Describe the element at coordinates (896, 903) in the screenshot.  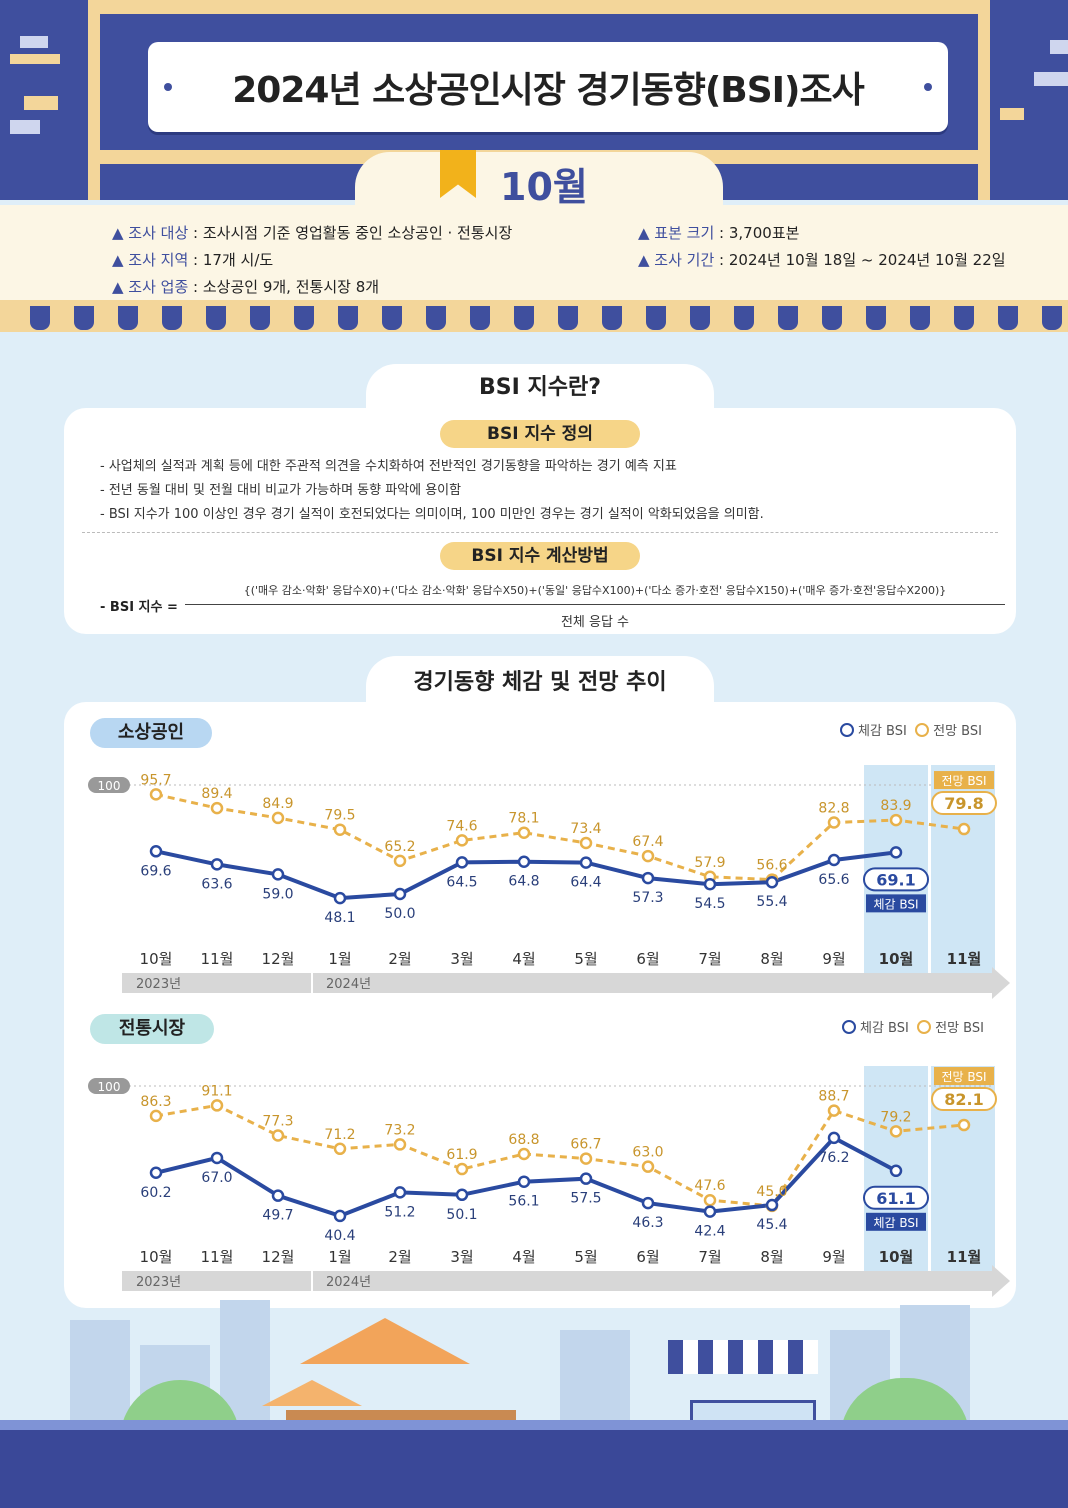
I see `current-tag-box` at that location.